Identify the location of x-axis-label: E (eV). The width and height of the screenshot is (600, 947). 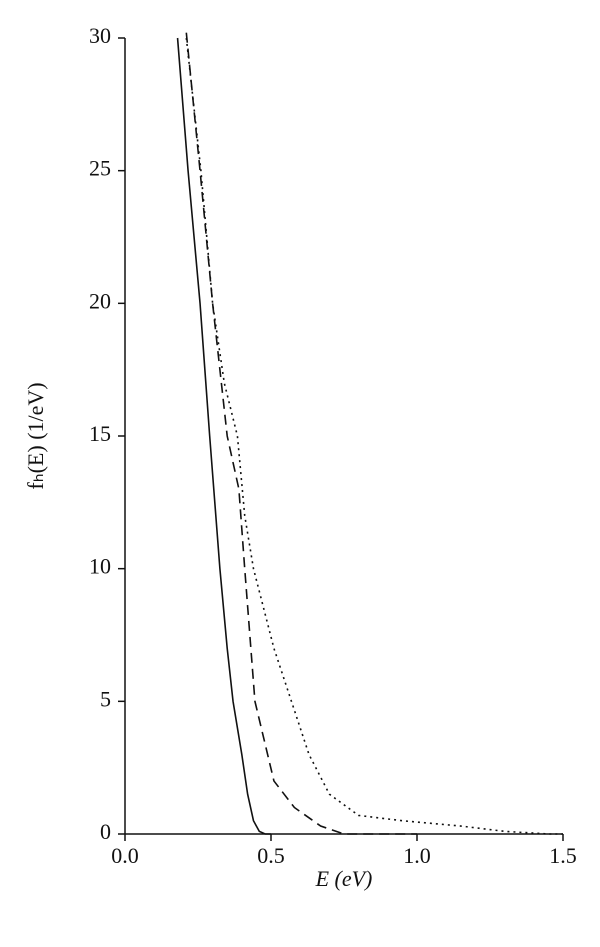
(344, 878).